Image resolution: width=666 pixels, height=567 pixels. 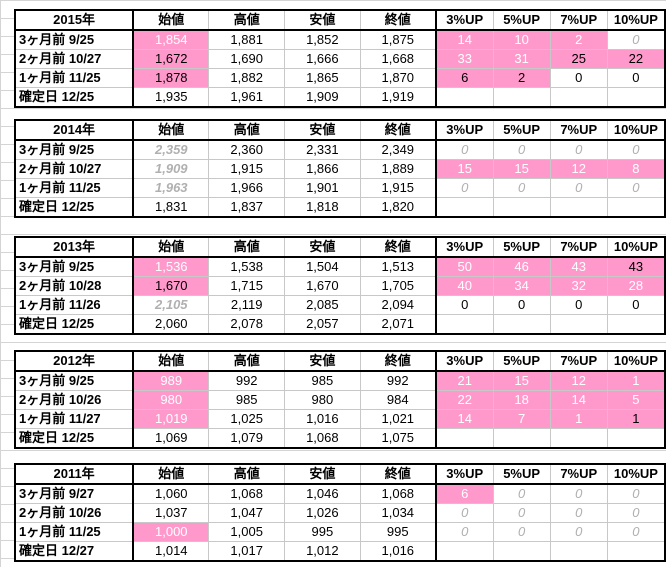 I want to click on data-cell: 1,831, so click(x=170, y=207).